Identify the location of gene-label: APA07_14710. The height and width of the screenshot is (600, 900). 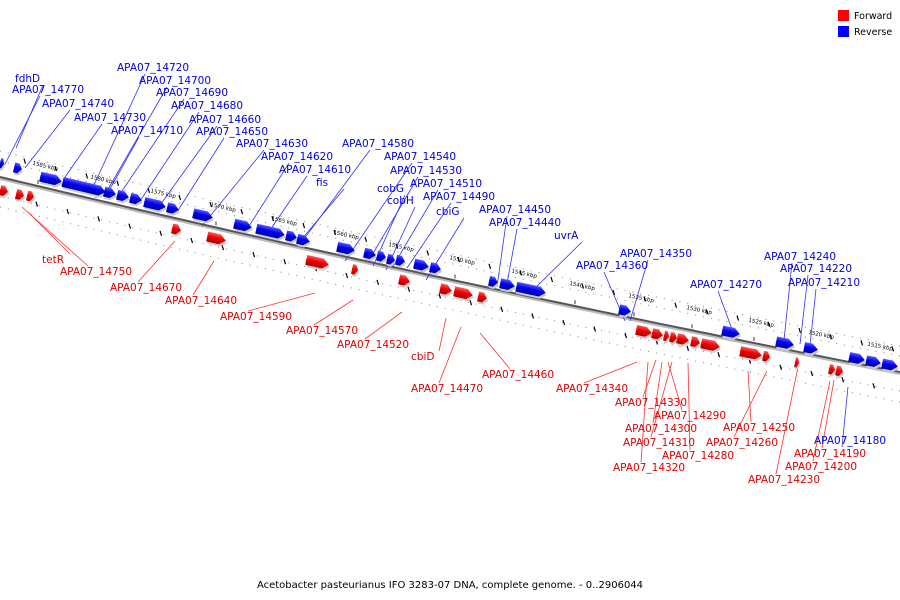
(147, 131).